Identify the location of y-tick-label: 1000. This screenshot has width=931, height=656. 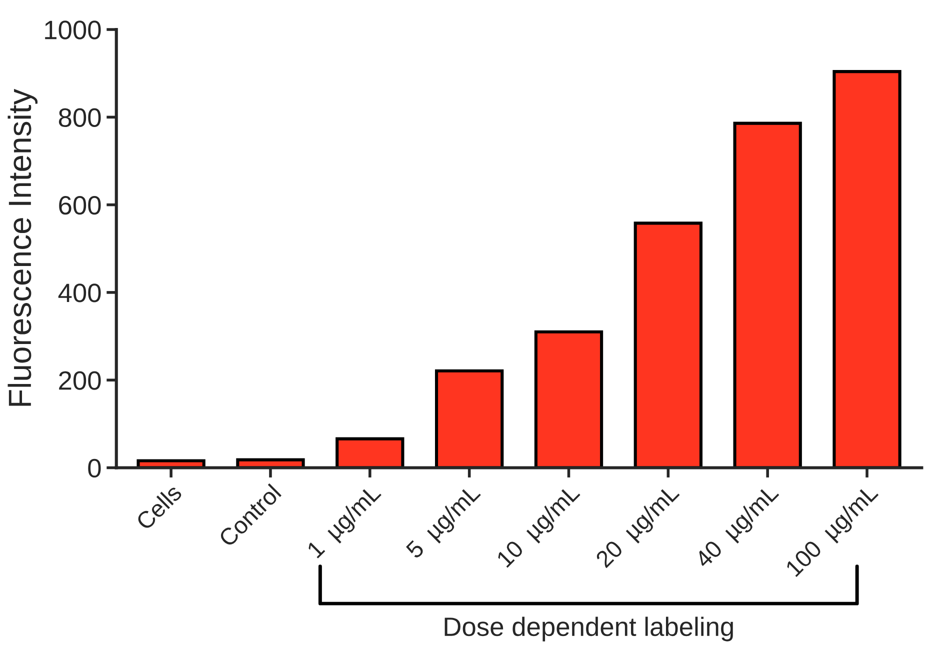
(73, 30).